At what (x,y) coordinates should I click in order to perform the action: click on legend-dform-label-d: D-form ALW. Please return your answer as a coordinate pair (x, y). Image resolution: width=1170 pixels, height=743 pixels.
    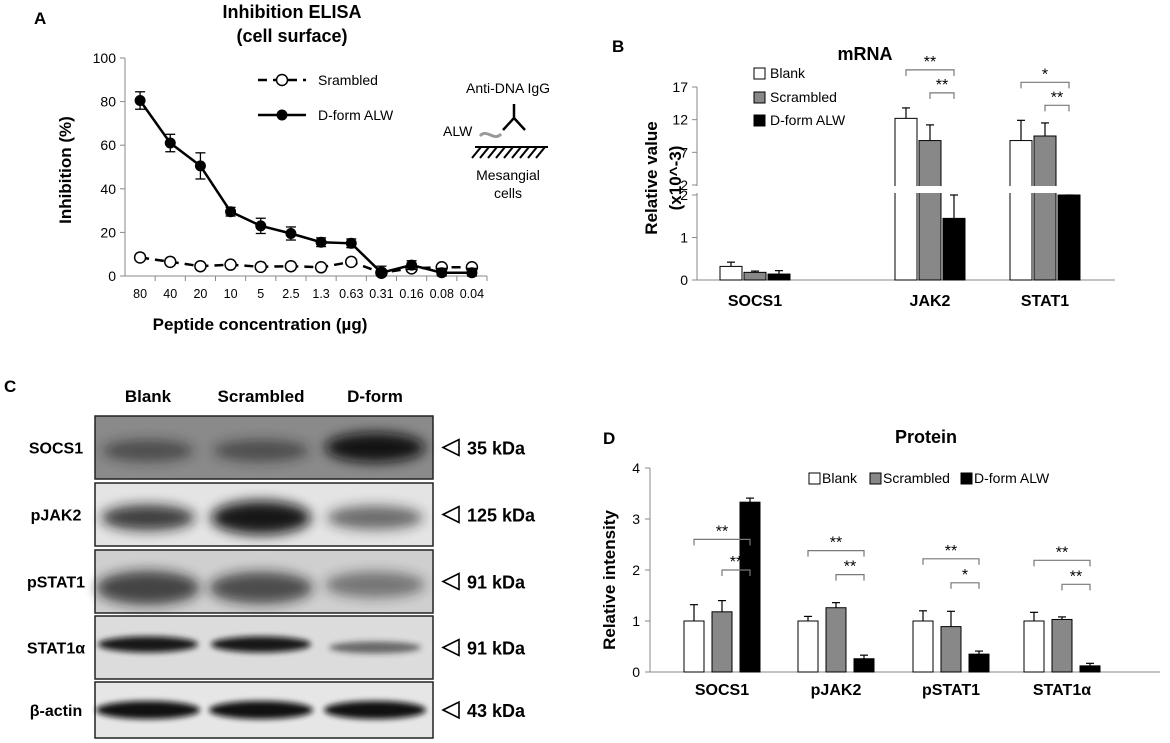
    Looking at the image, I should click on (1012, 478).